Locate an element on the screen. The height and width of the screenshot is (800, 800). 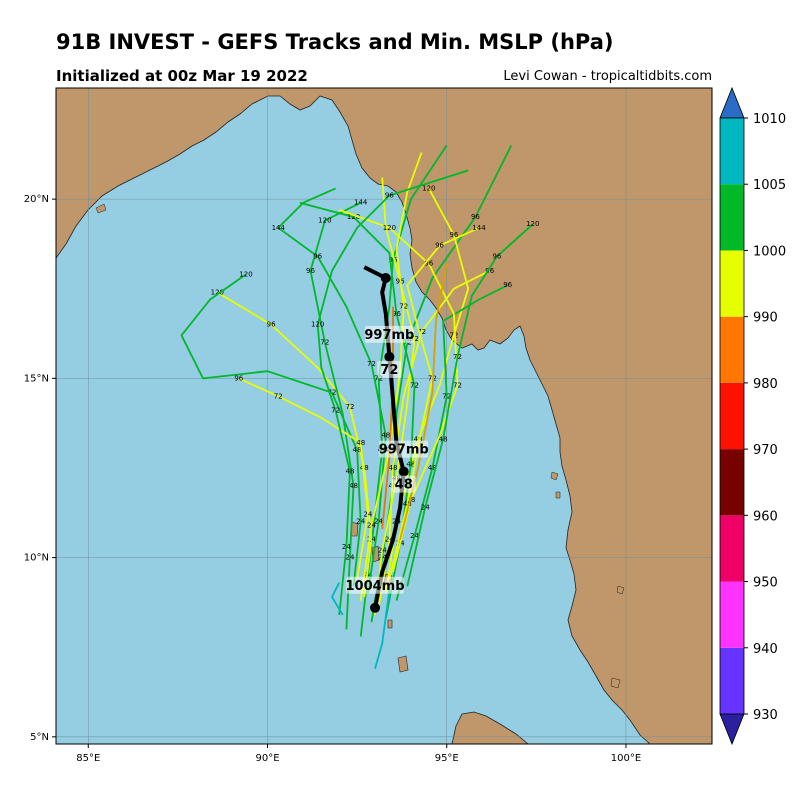
colorbar-tick-label: 930 is located at coordinates (765, 715).